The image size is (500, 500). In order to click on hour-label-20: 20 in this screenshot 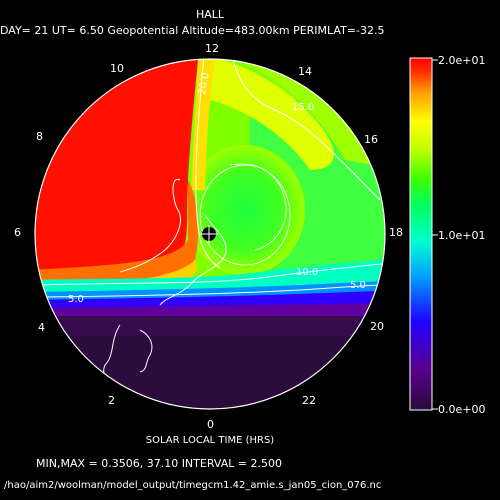, I will do `click(377, 326)`.